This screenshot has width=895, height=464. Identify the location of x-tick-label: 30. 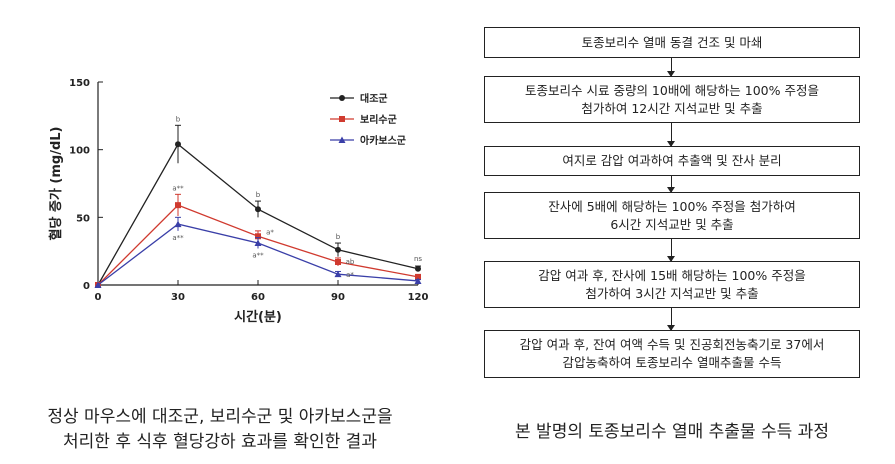
(178, 297).